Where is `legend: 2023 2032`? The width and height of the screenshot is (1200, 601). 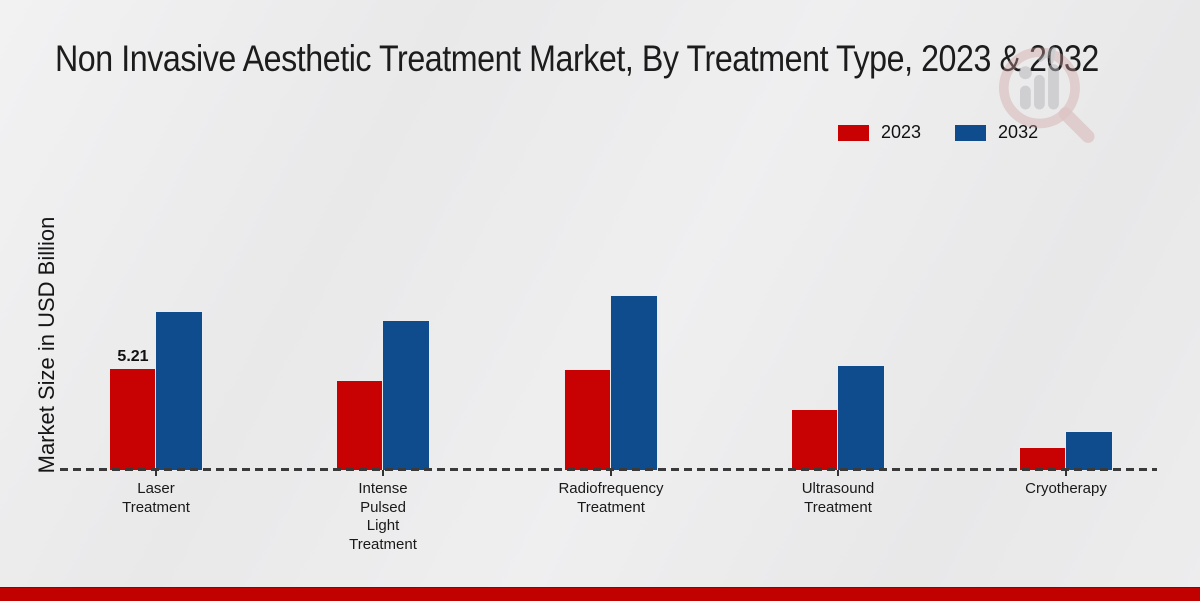 legend: 2023 2032 is located at coordinates (938, 132).